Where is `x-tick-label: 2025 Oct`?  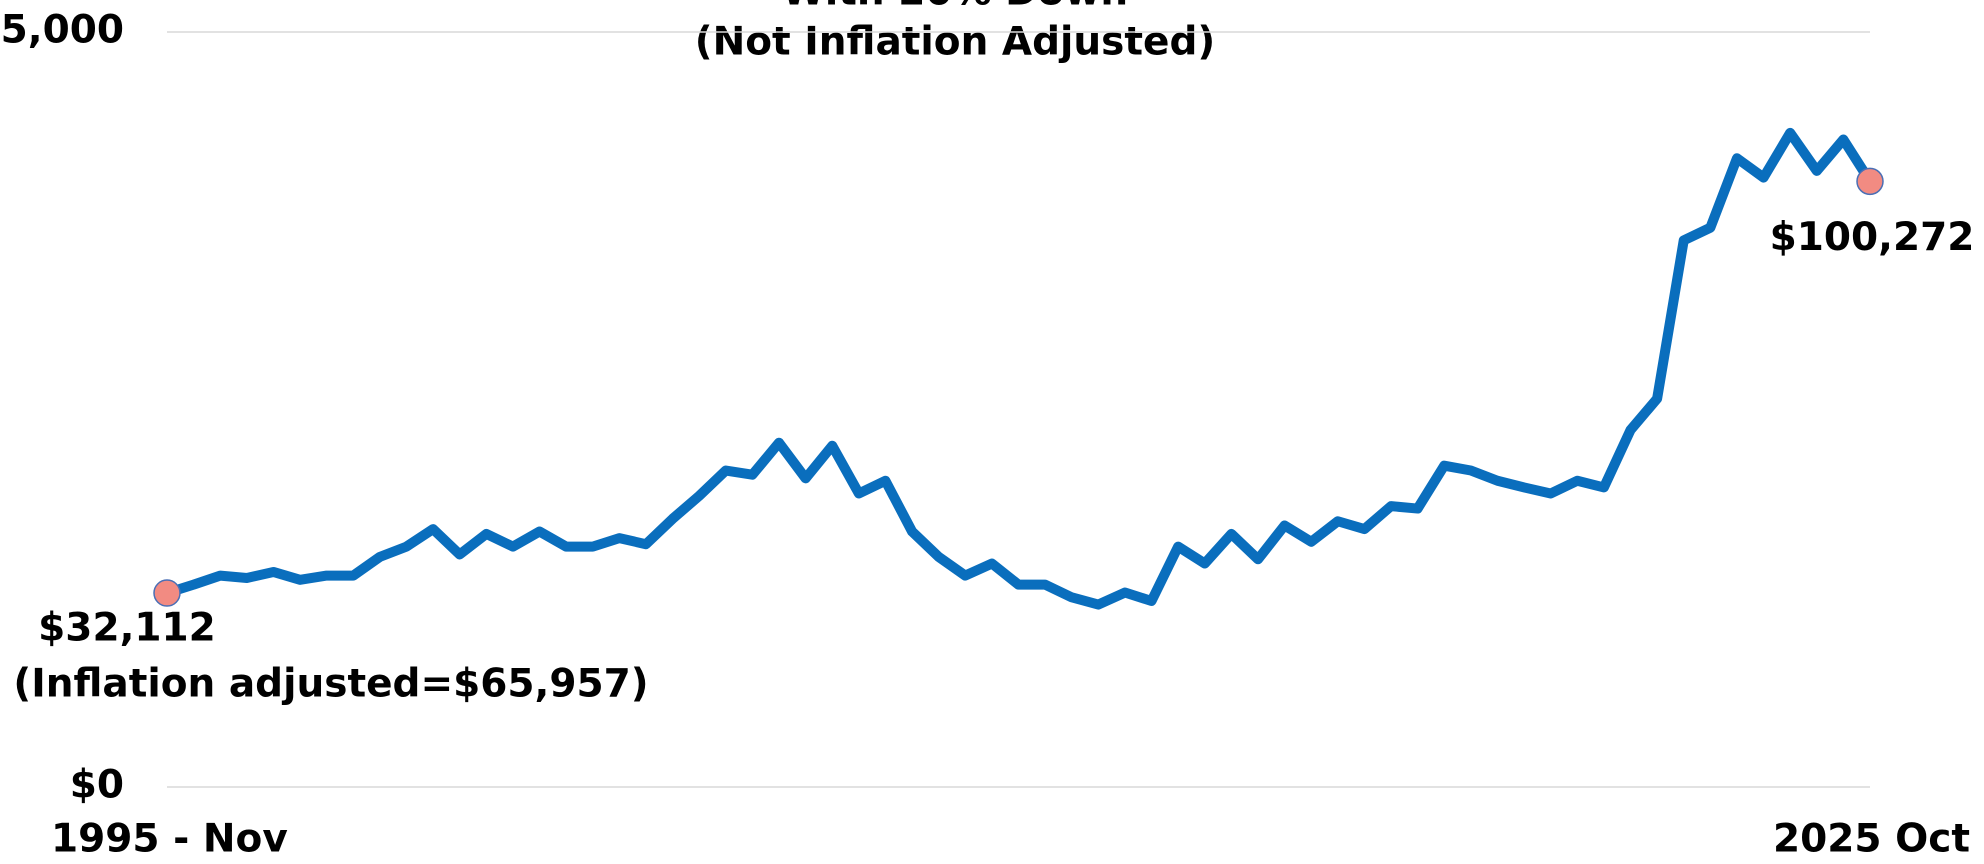
x-tick-label: 2025 Oct is located at coordinates (1871, 839).